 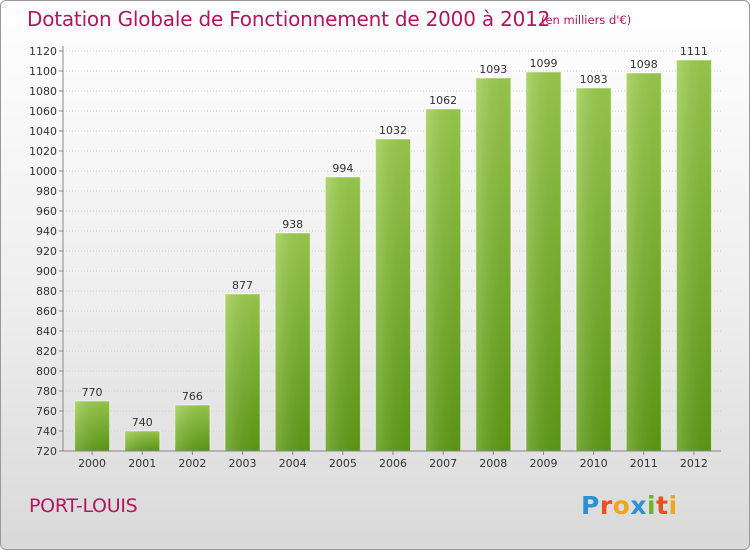 What do you see at coordinates (43, 171) in the screenshot?
I see `y-tick-label: 1000` at bounding box center [43, 171].